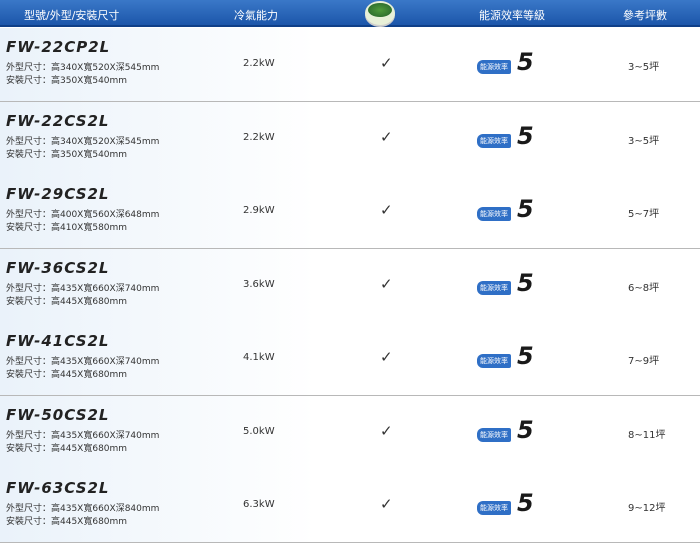 Image resolution: width=700 pixels, height=543 pixels. I want to click on model-name: FW-22CS2L, so click(58, 120).